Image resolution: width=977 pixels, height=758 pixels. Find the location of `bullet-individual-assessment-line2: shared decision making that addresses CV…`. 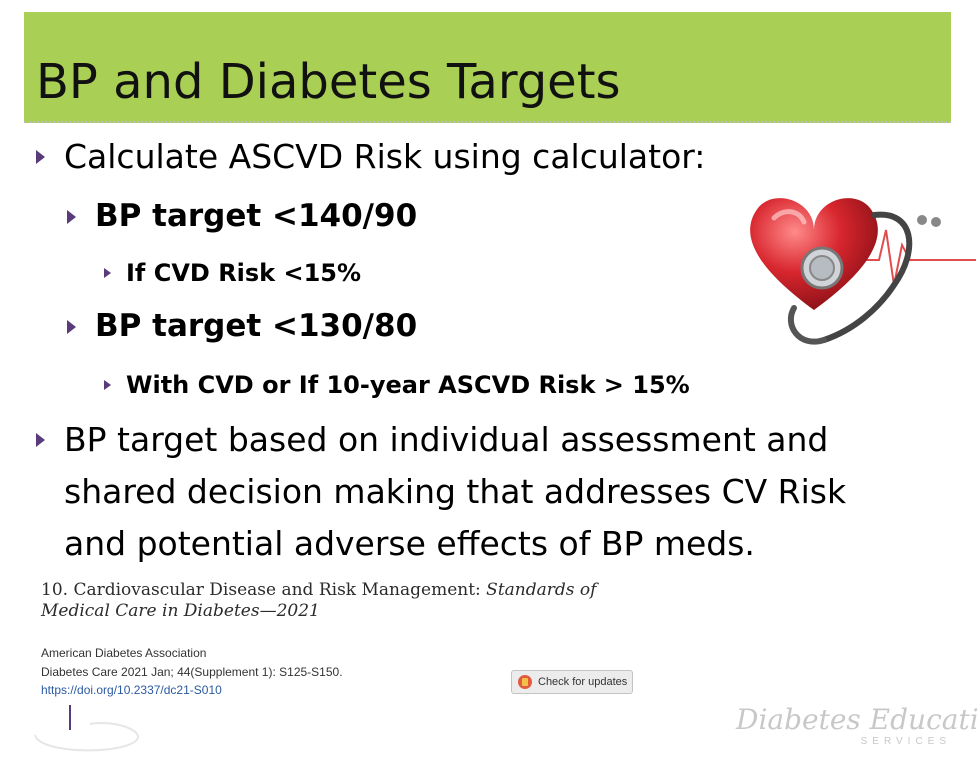

bullet-individual-assessment-line2: shared decision making that addresses CV… is located at coordinates (455, 491).